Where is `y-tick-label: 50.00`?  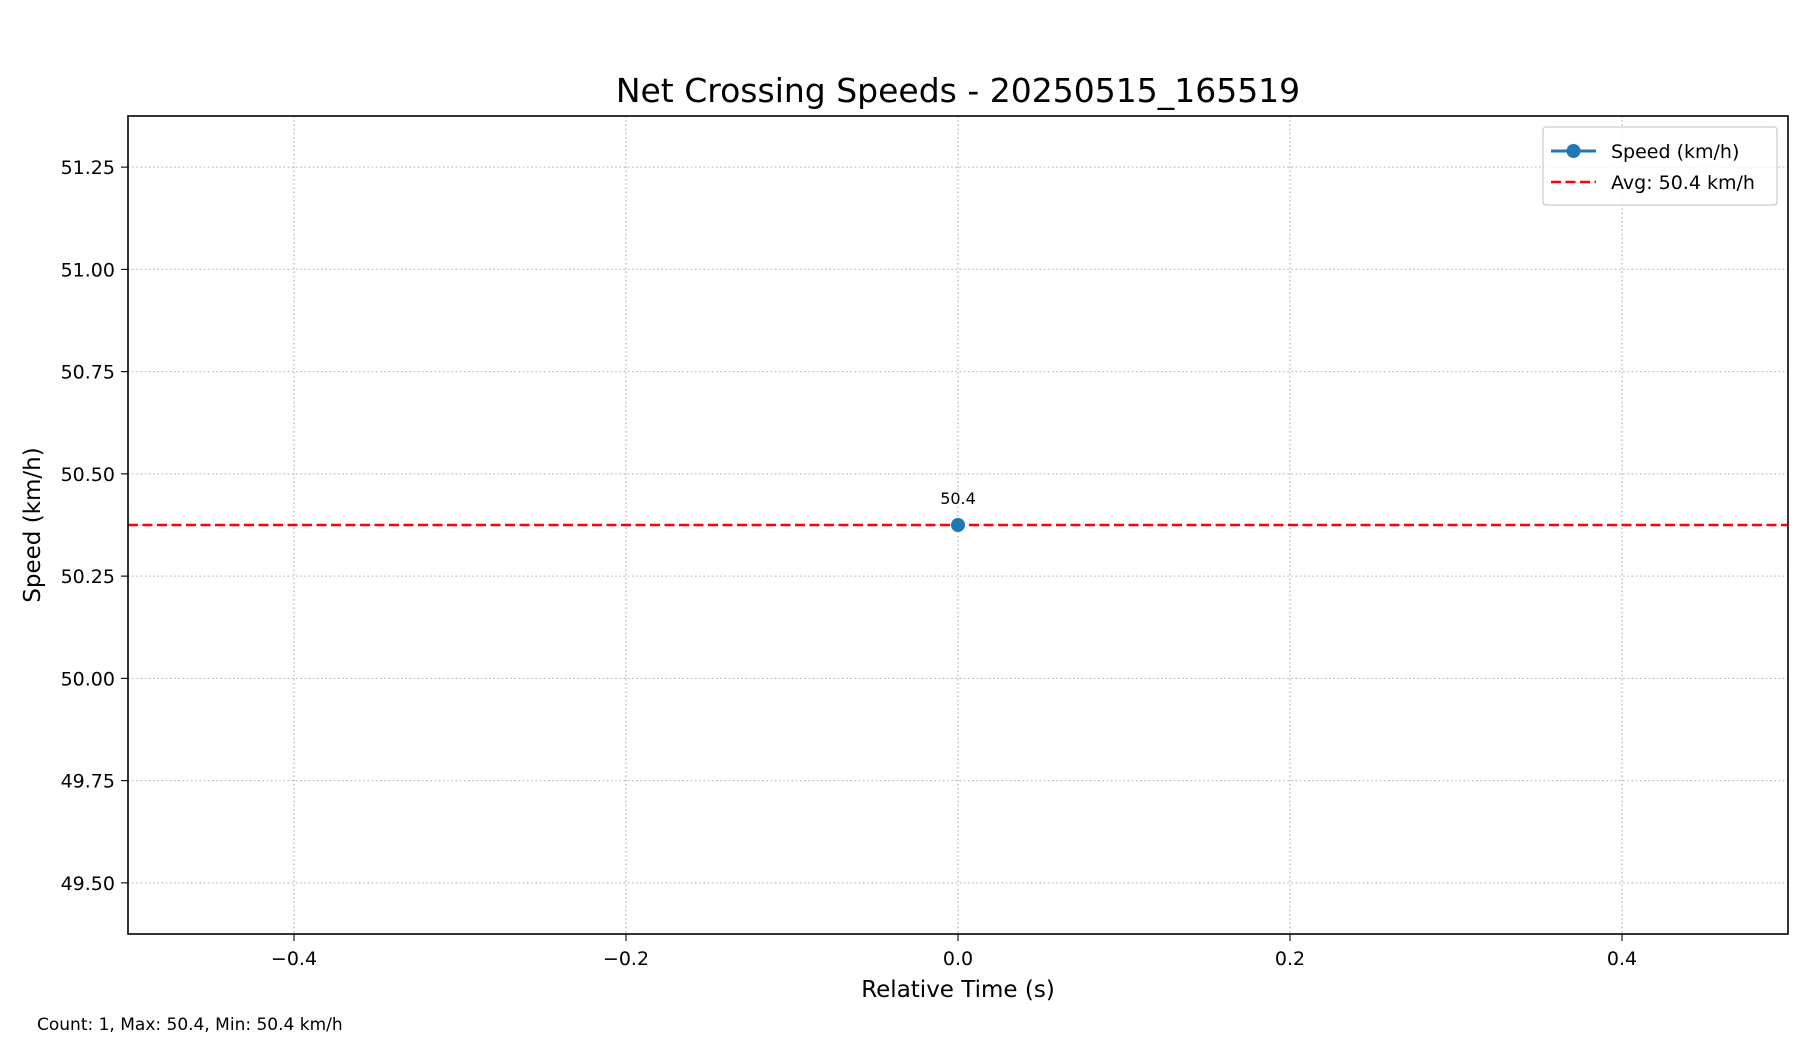 y-tick-label: 50.00 is located at coordinates (88, 679).